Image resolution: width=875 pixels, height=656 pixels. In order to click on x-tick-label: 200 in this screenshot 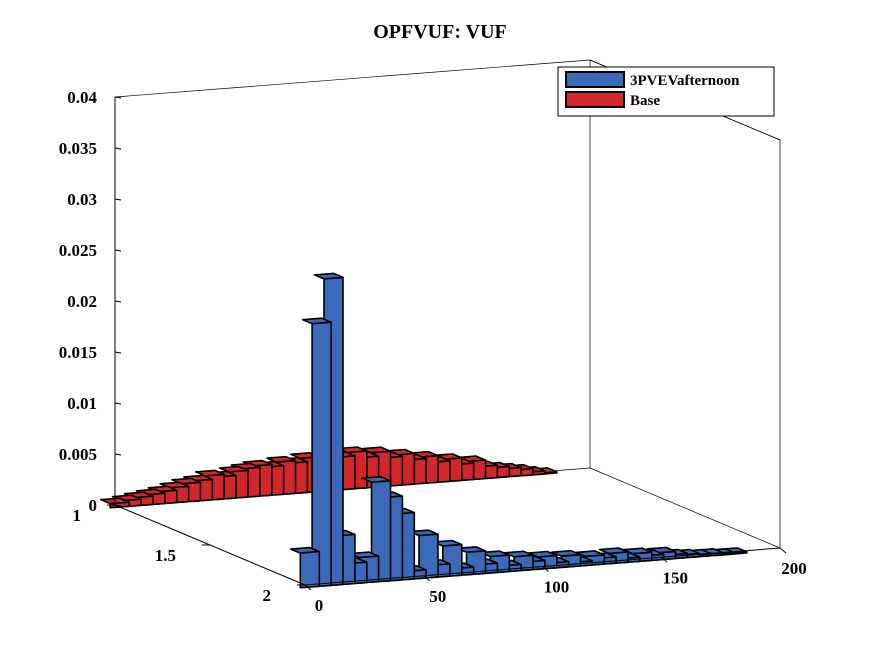, I will do `click(794, 568)`.